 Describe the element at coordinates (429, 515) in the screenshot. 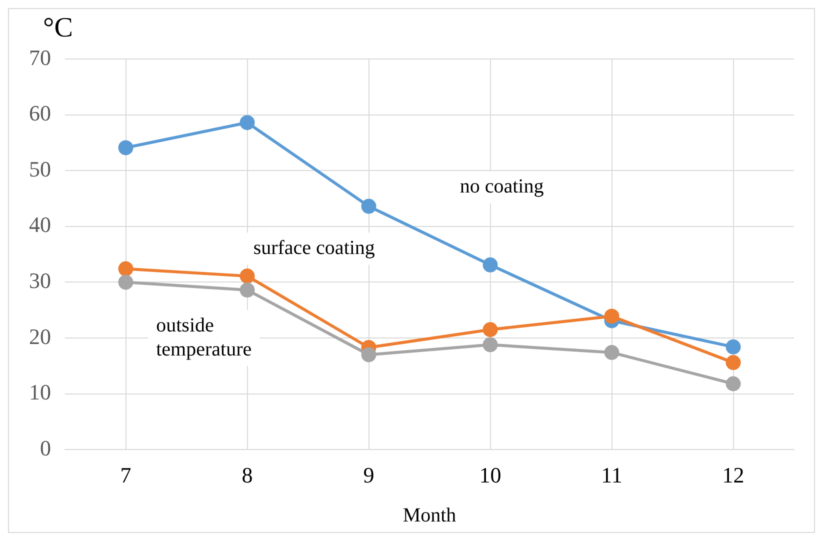

I see `x-axis-title: Month` at that location.